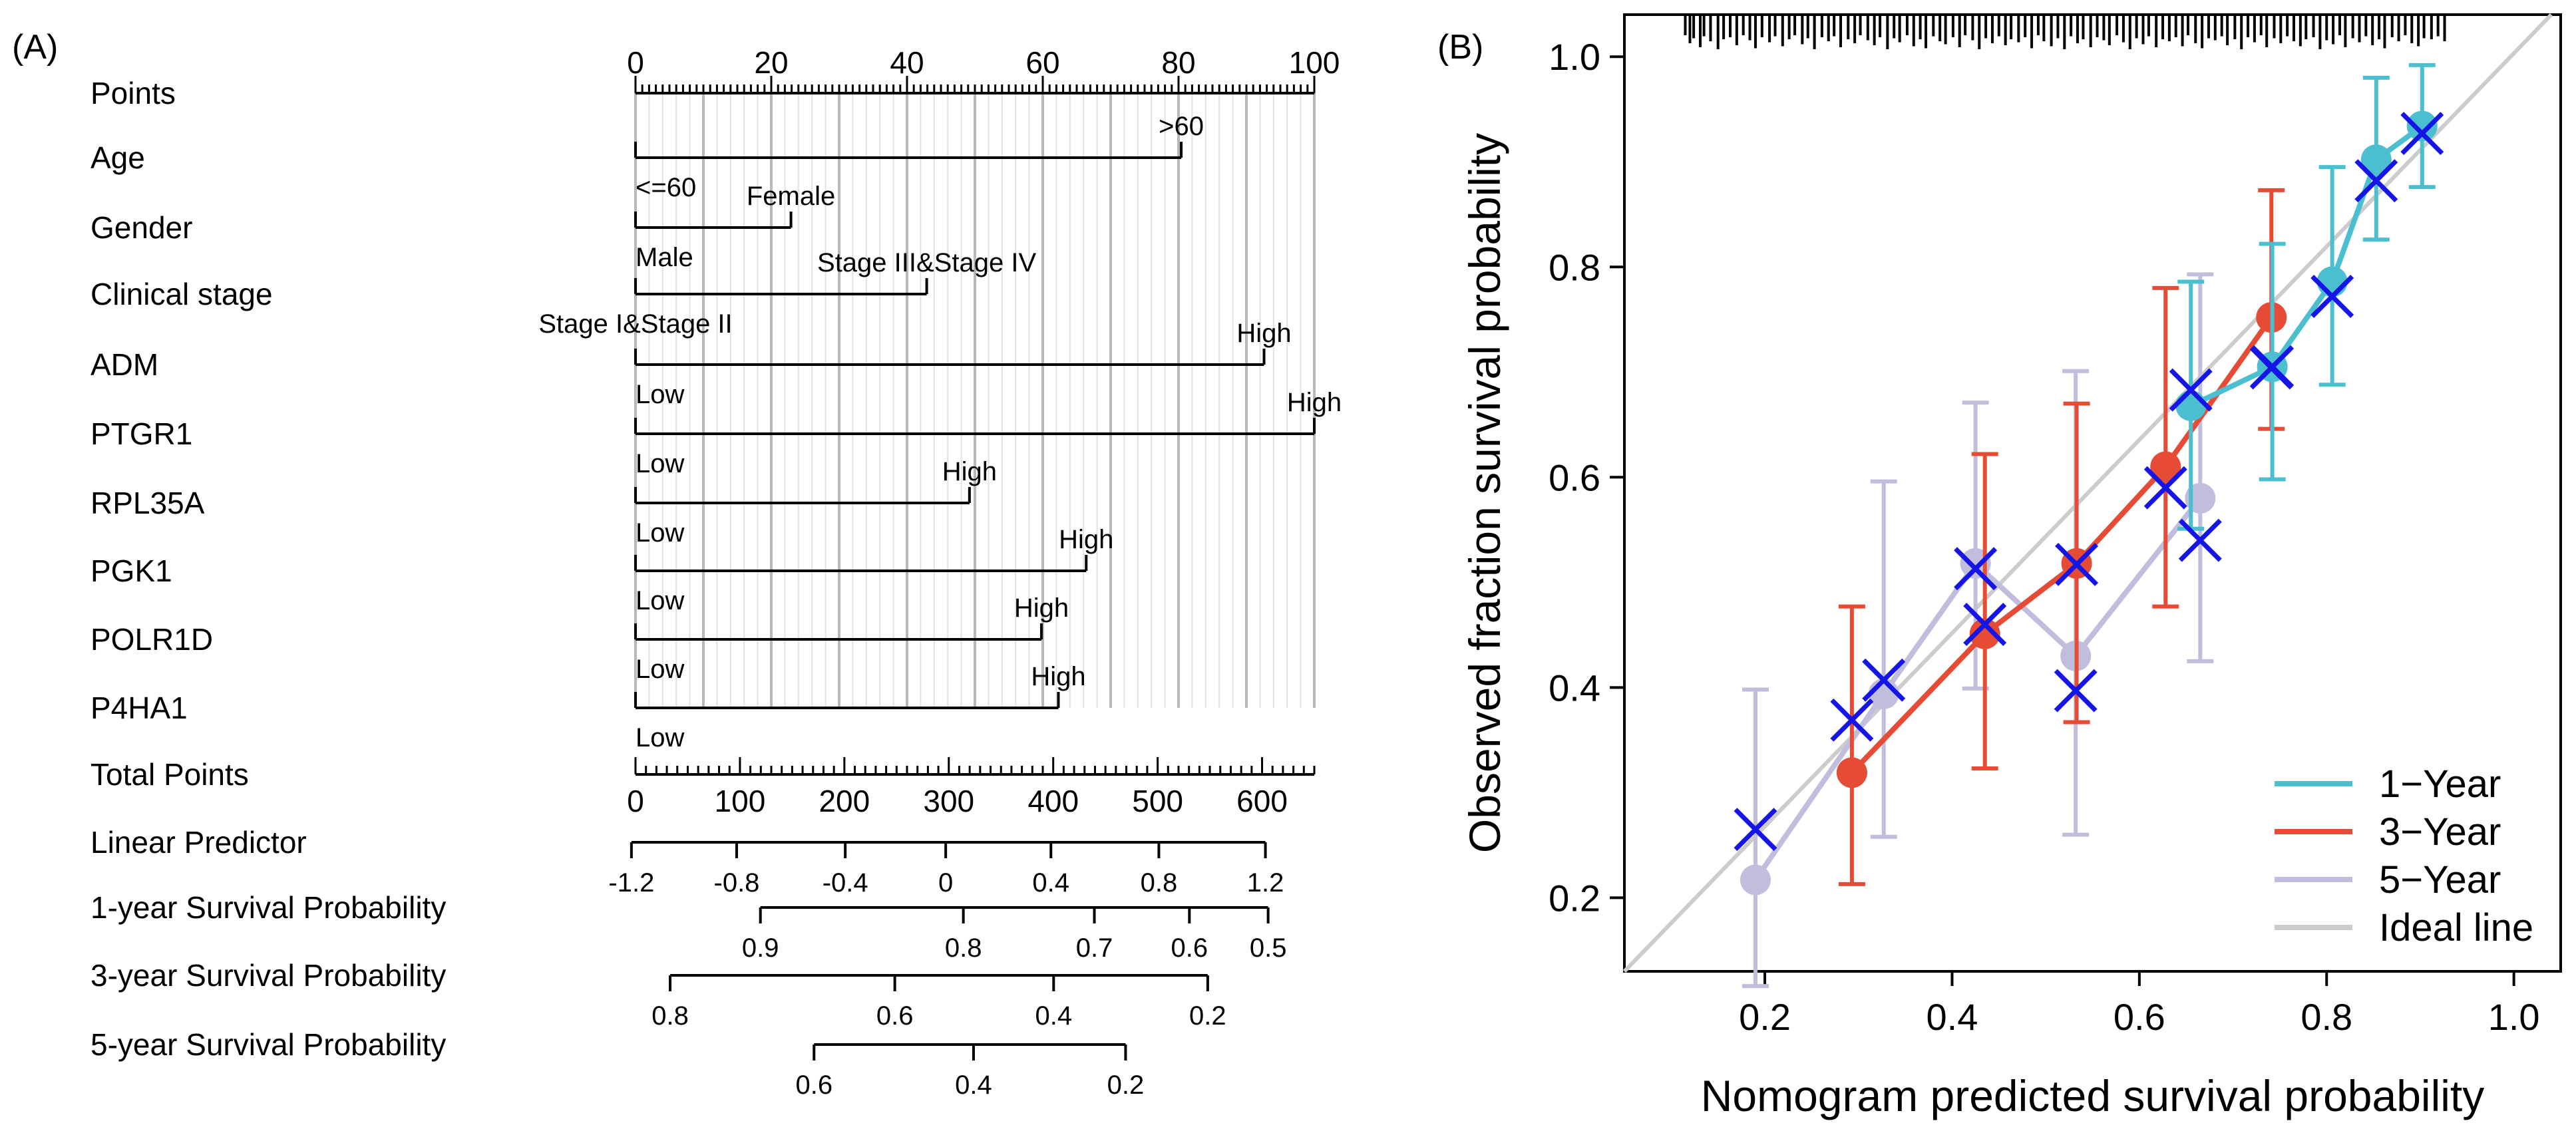  What do you see at coordinates (791, 196) in the screenshot?
I see `level-label: Female` at bounding box center [791, 196].